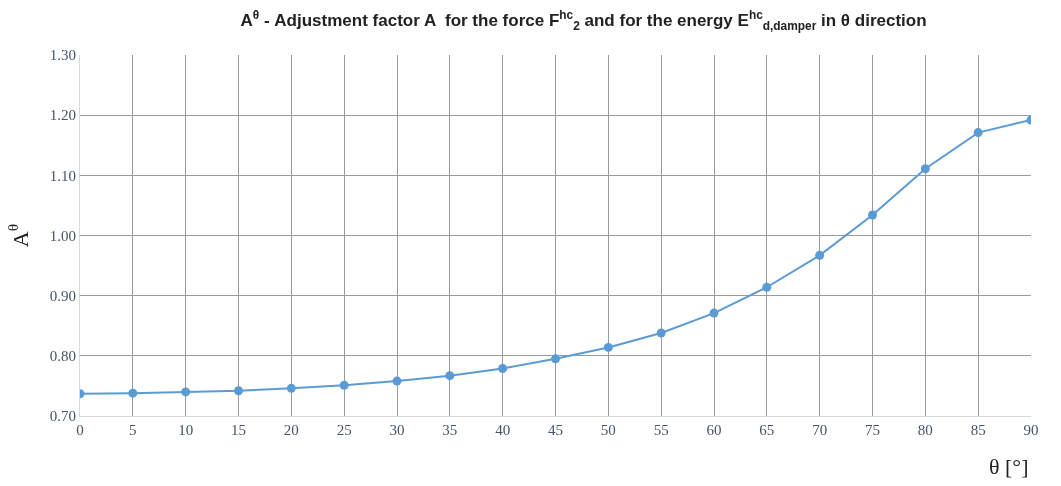 The image size is (1061, 486). Describe the element at coordinates (62, 416) in the screenshot. I see `y-tick-label: 0.70` at that location.